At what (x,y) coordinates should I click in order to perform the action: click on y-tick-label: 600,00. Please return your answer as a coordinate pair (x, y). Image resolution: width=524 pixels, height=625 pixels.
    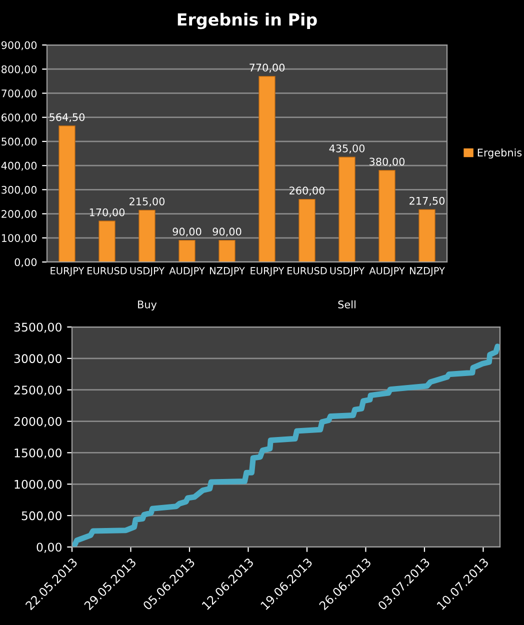
    Looking at the image, I should click on (19, 118).